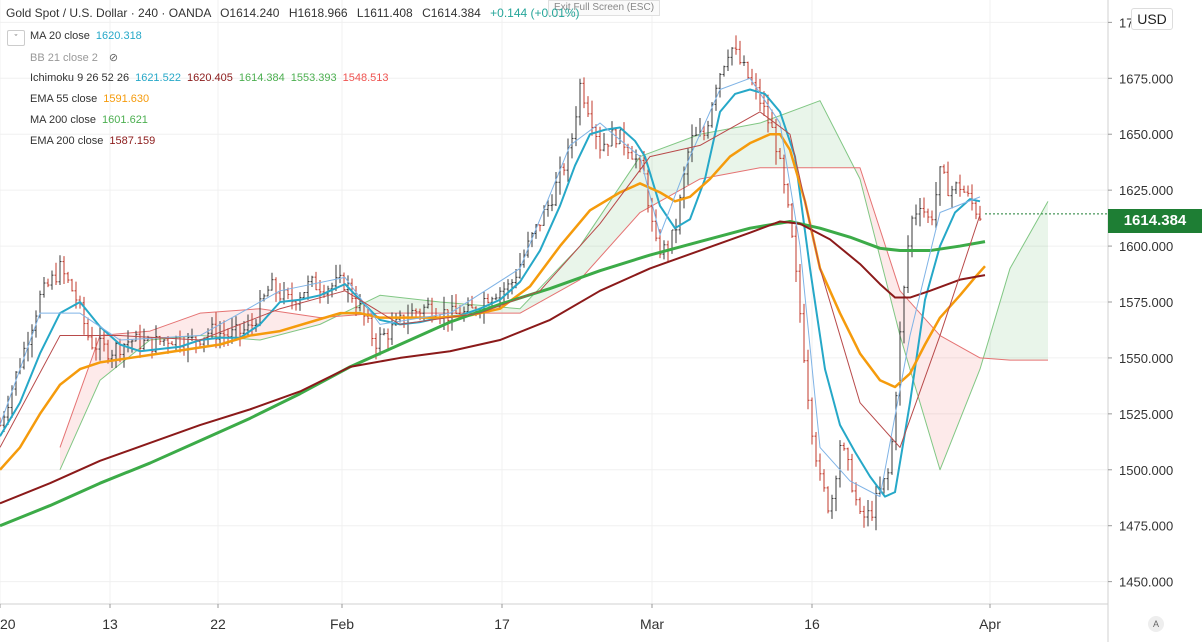 The image size is (1202, 642). I want to click on legend-label: BB 21 close 2, so click(64, 58).